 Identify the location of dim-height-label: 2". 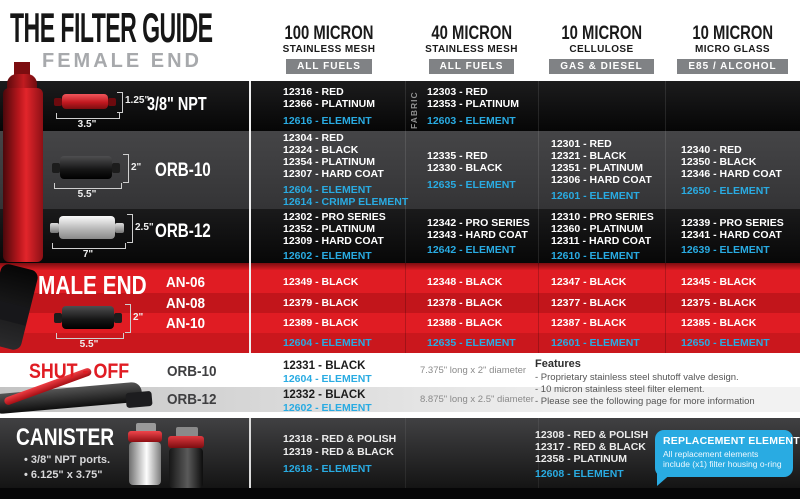
(136, 167).